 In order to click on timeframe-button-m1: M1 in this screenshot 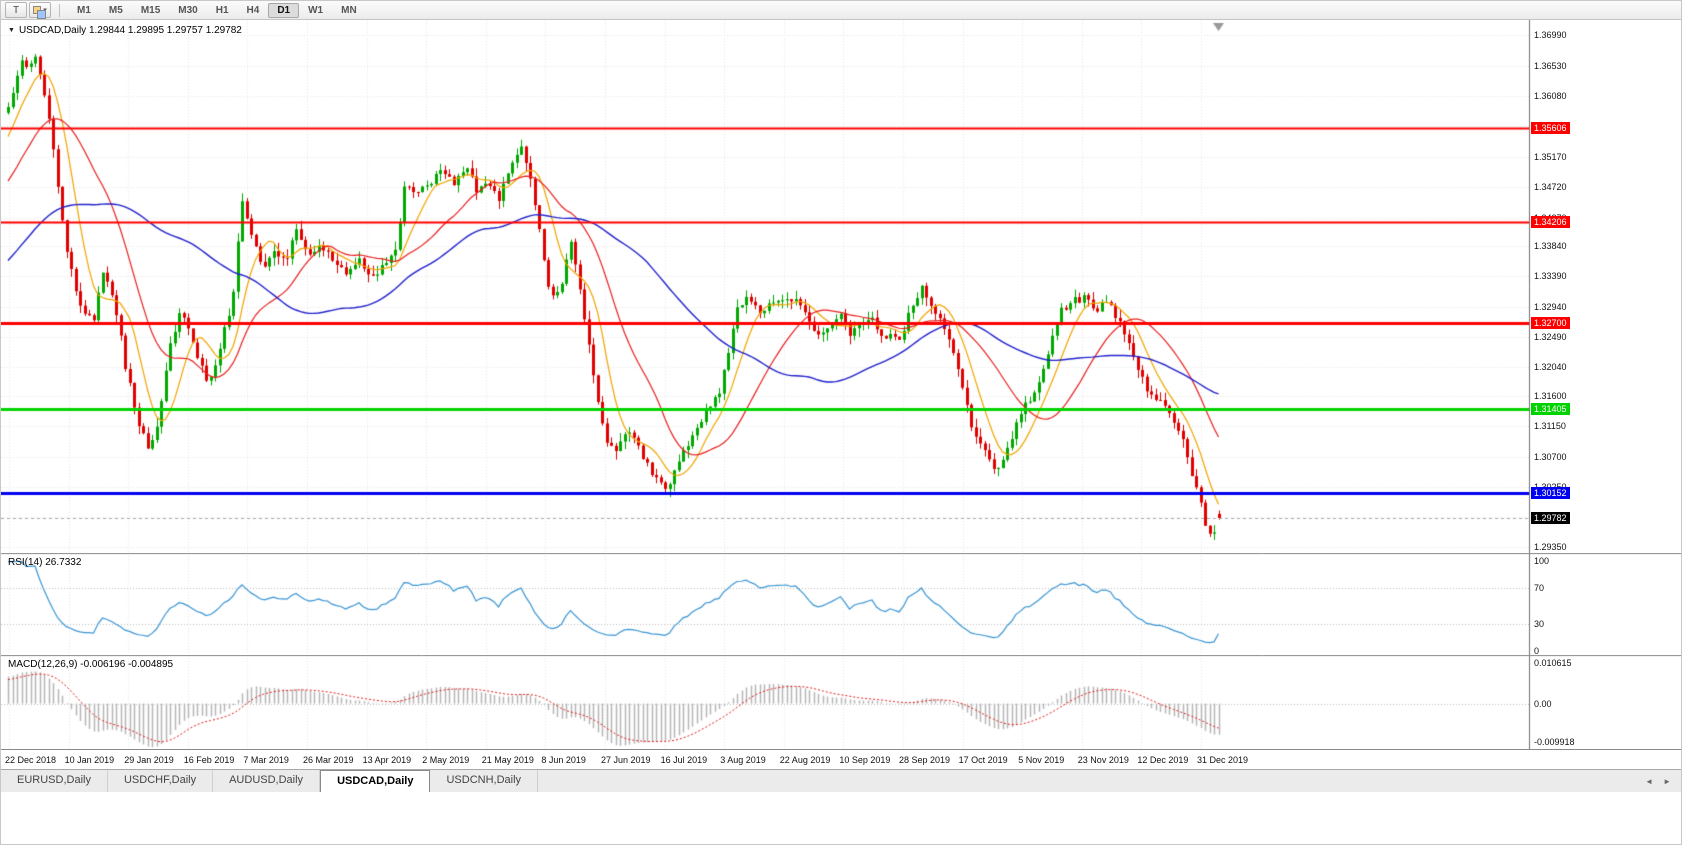, I will do `click(84, 10)`.